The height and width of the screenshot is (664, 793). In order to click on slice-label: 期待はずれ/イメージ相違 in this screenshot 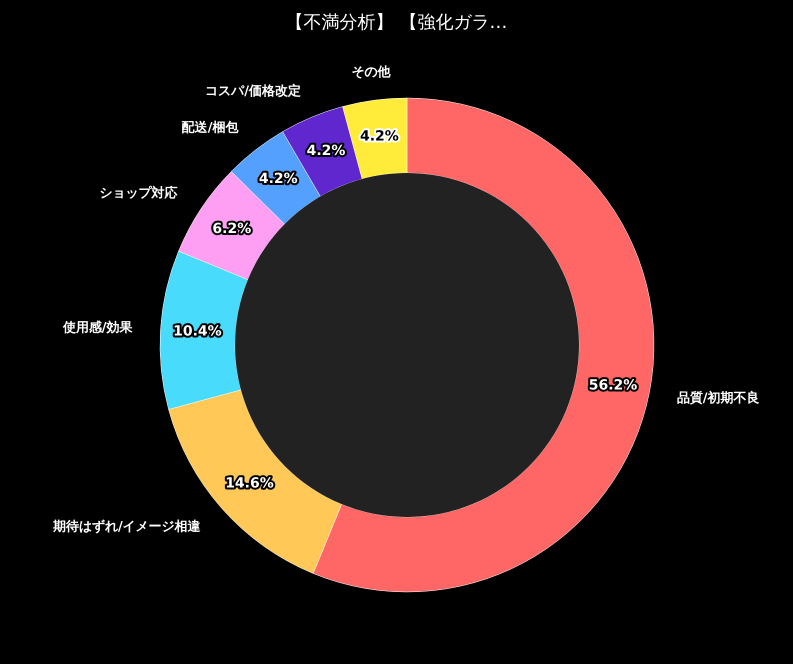, I will do `click(127, 526)`.